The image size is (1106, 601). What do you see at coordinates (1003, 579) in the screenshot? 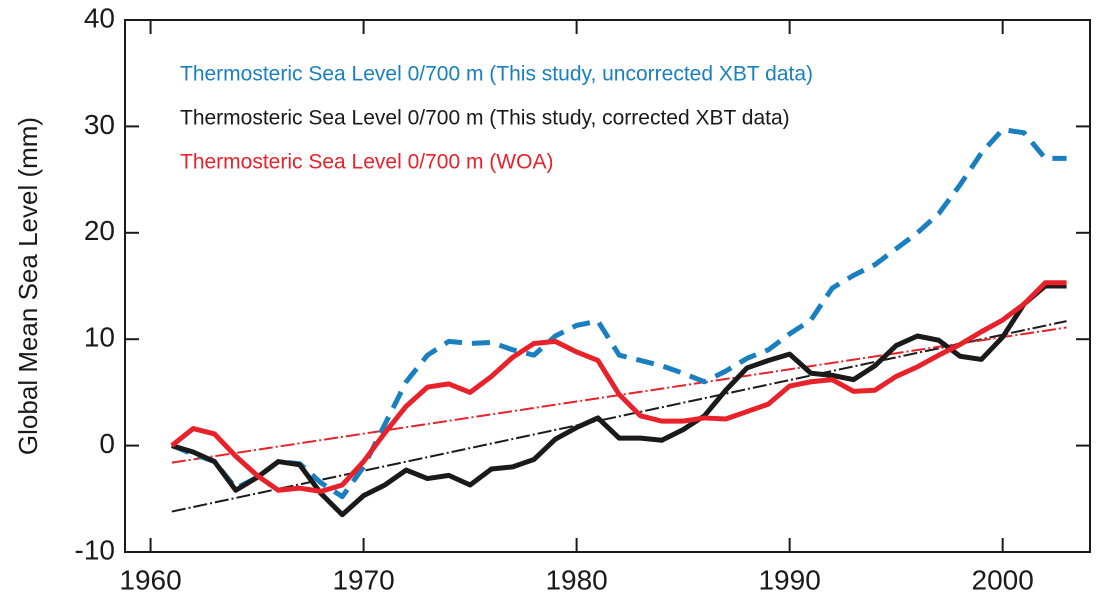
I see `x-tick-label: 2000` at bounding box center [1003, 579].